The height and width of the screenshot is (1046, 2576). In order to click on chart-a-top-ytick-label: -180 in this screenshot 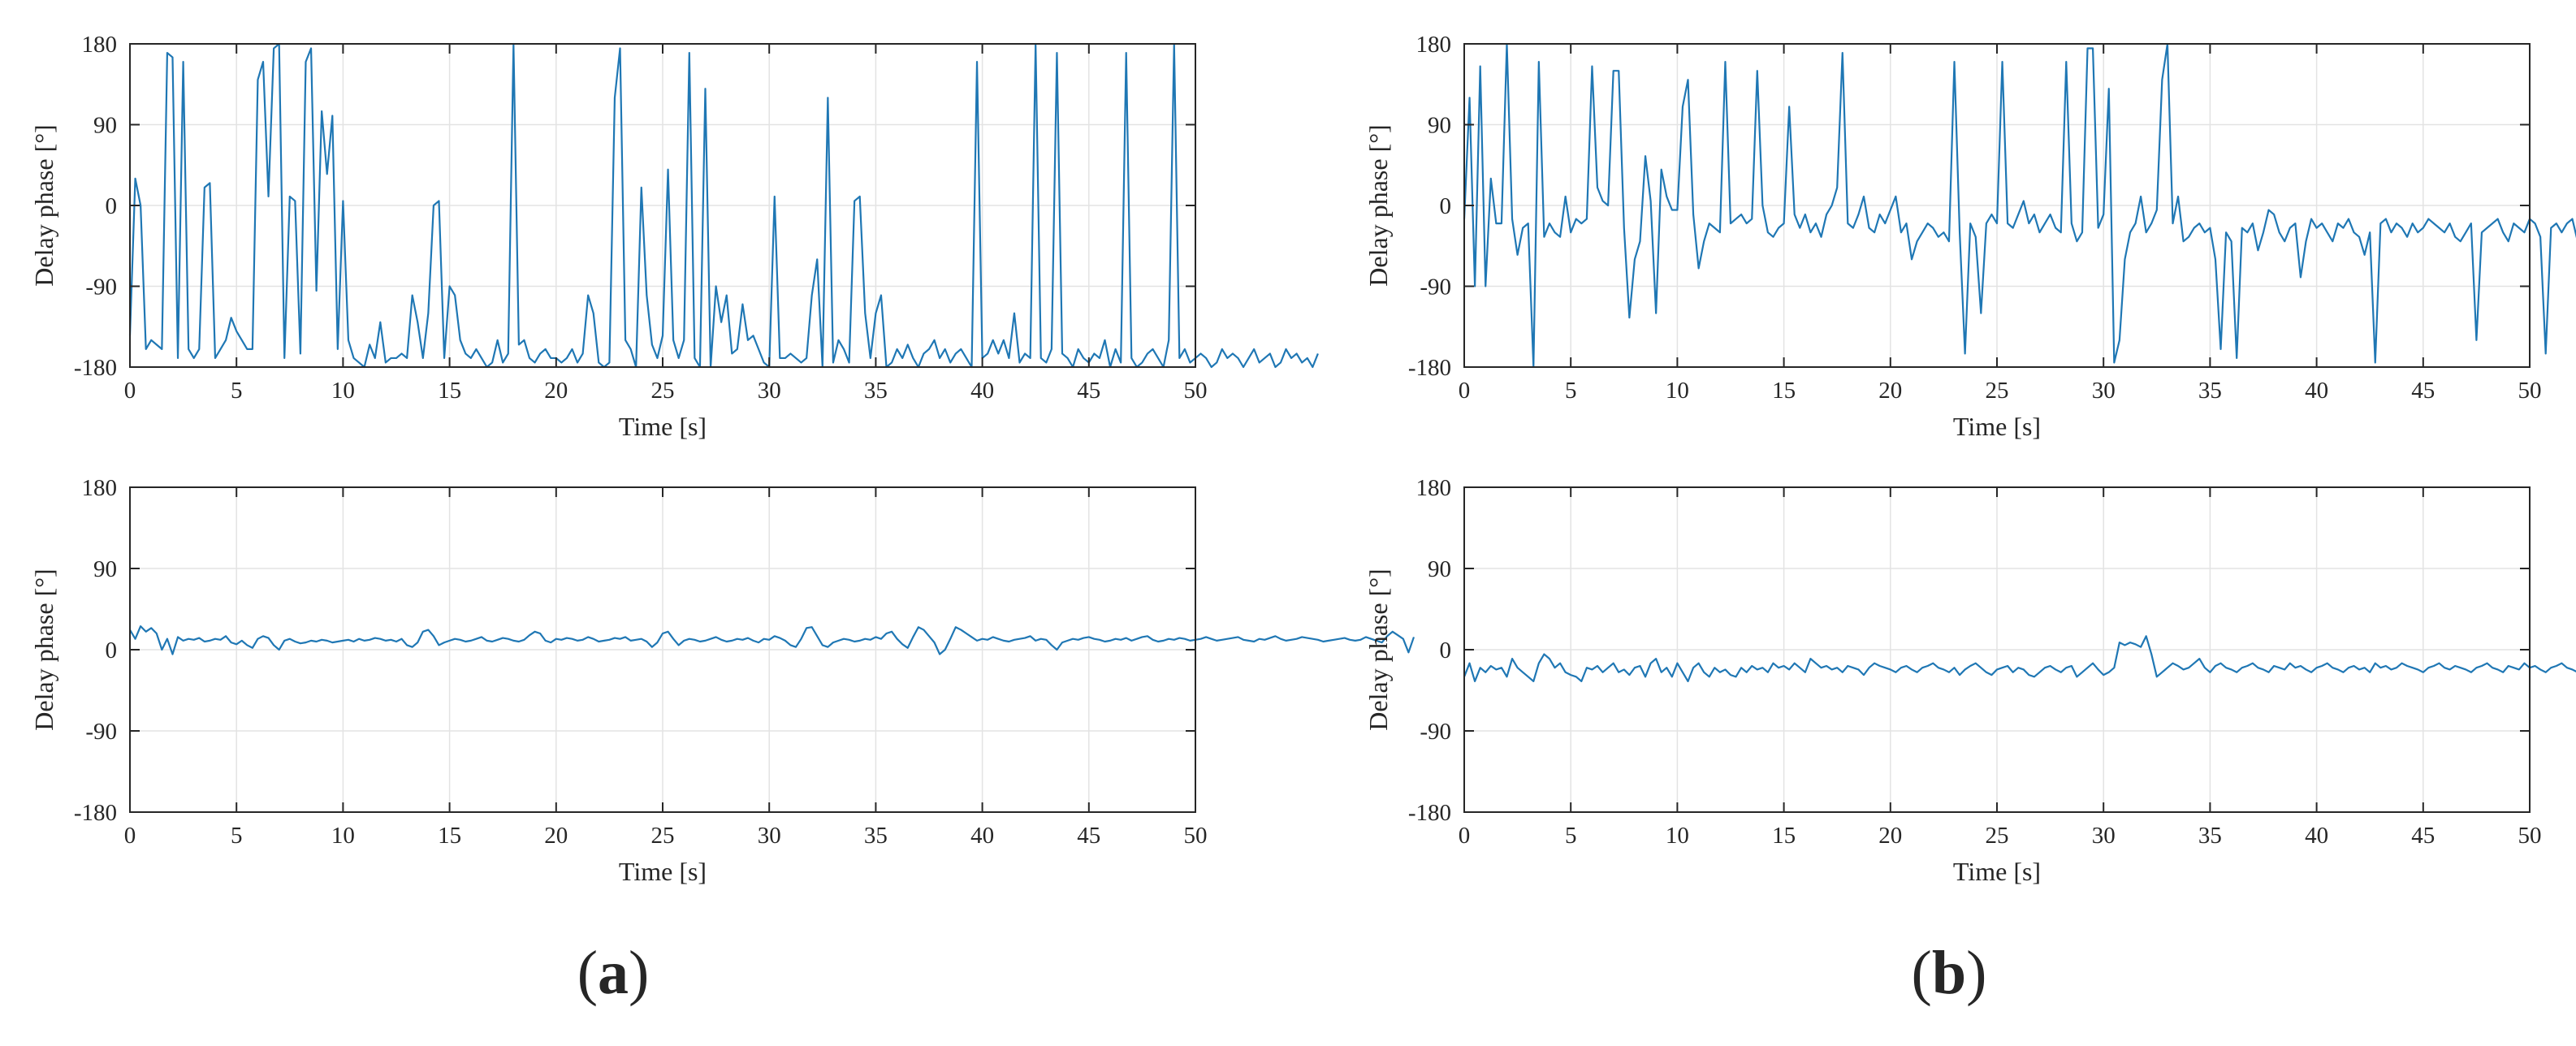, I will do `click(96, 368)`.